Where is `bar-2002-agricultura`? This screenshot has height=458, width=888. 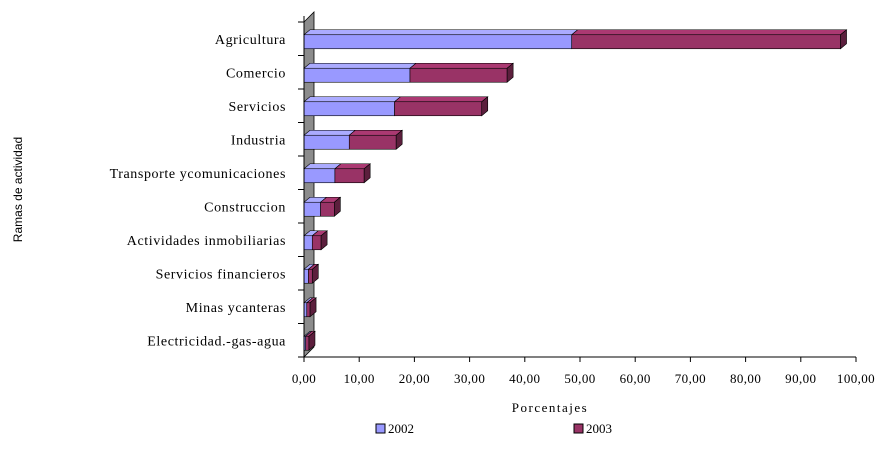 bar-2002-agricultura is located at coordinates (441, 39).